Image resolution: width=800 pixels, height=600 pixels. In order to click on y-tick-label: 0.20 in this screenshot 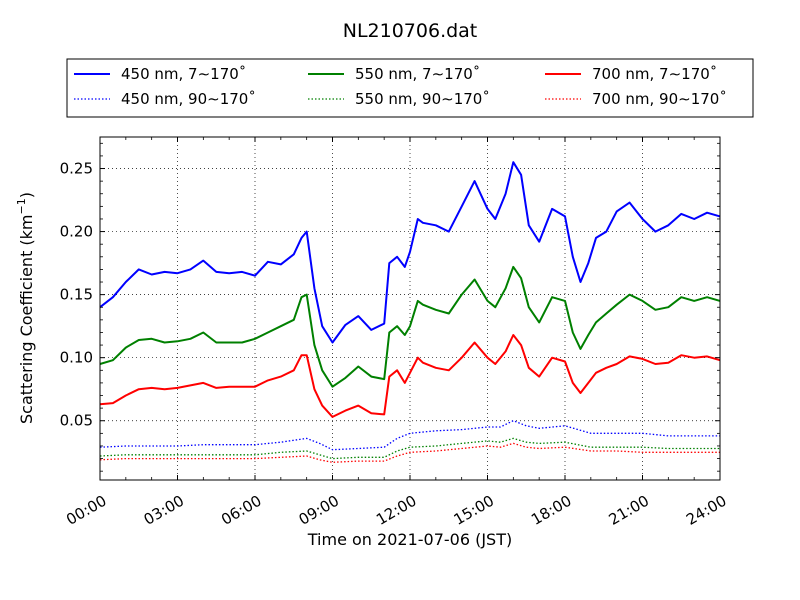, I will do `click(76, 232)`.